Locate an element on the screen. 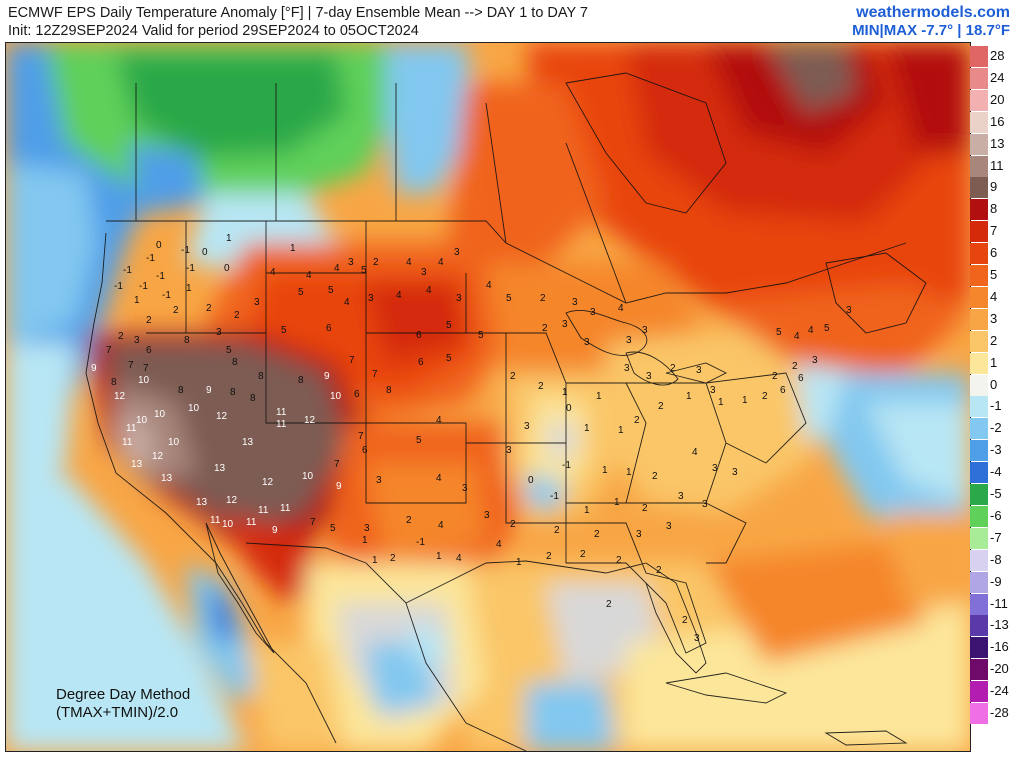 This screenshot has width=1024, height=768. legend-entry: -2 is located at coordinates (994, 429).